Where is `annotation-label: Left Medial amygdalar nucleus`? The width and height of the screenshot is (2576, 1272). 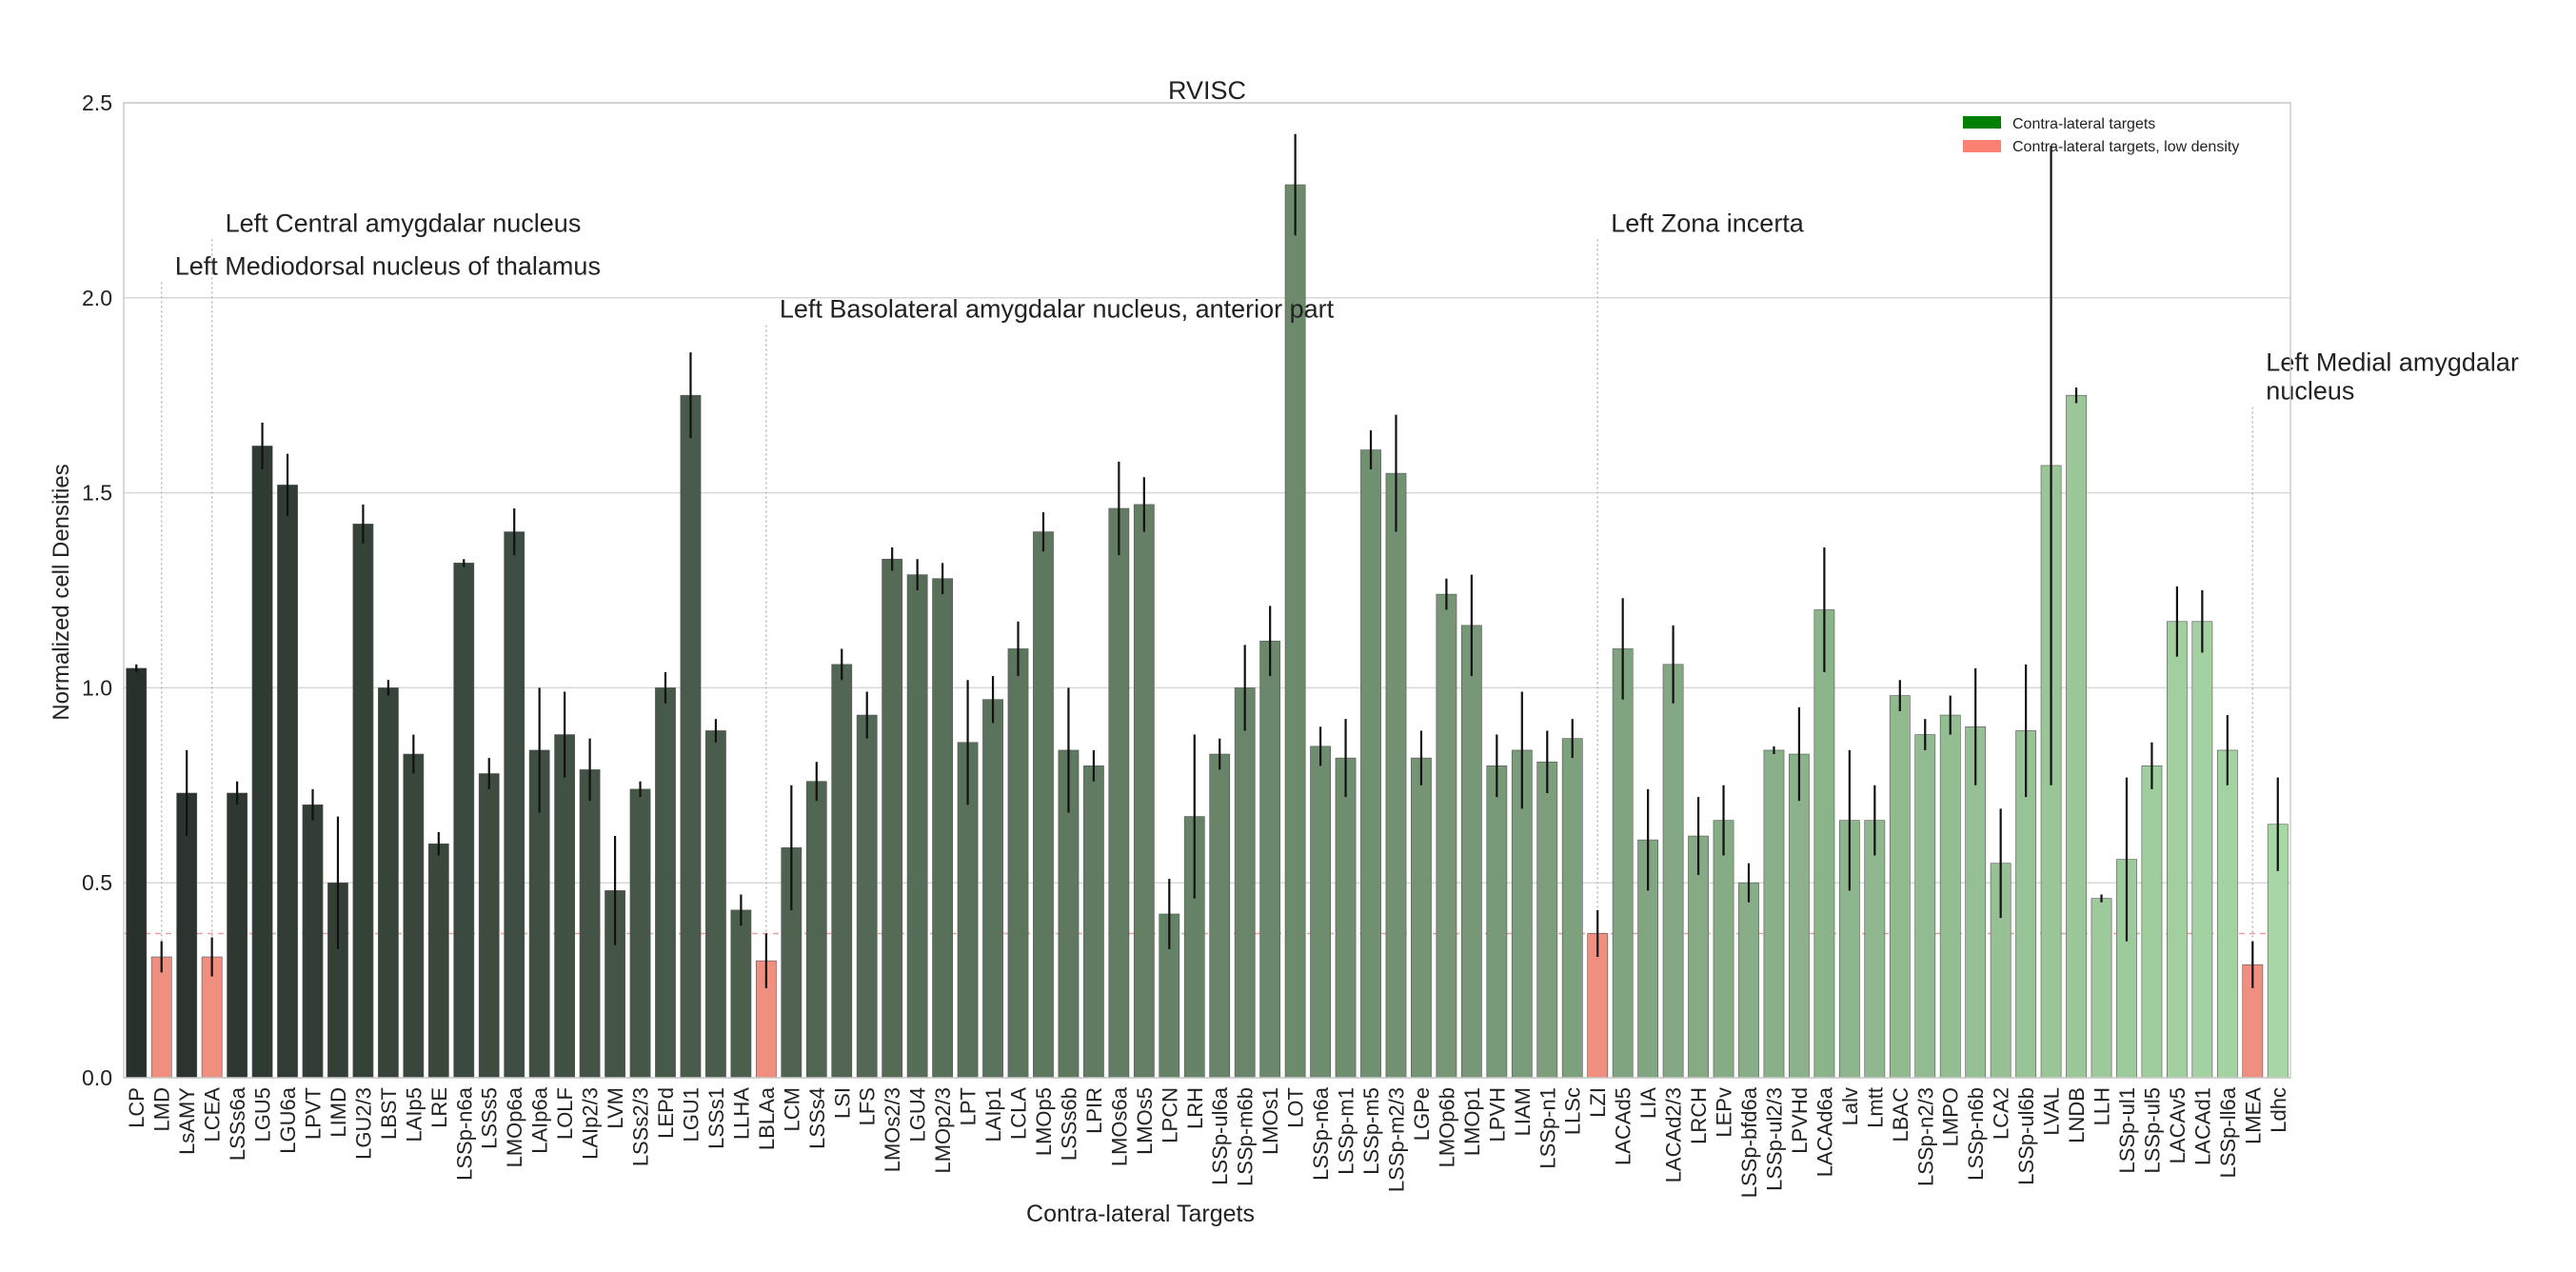 annotation-label: Left Medial amygdalar nucleus is located at coordinates (2392, 376).